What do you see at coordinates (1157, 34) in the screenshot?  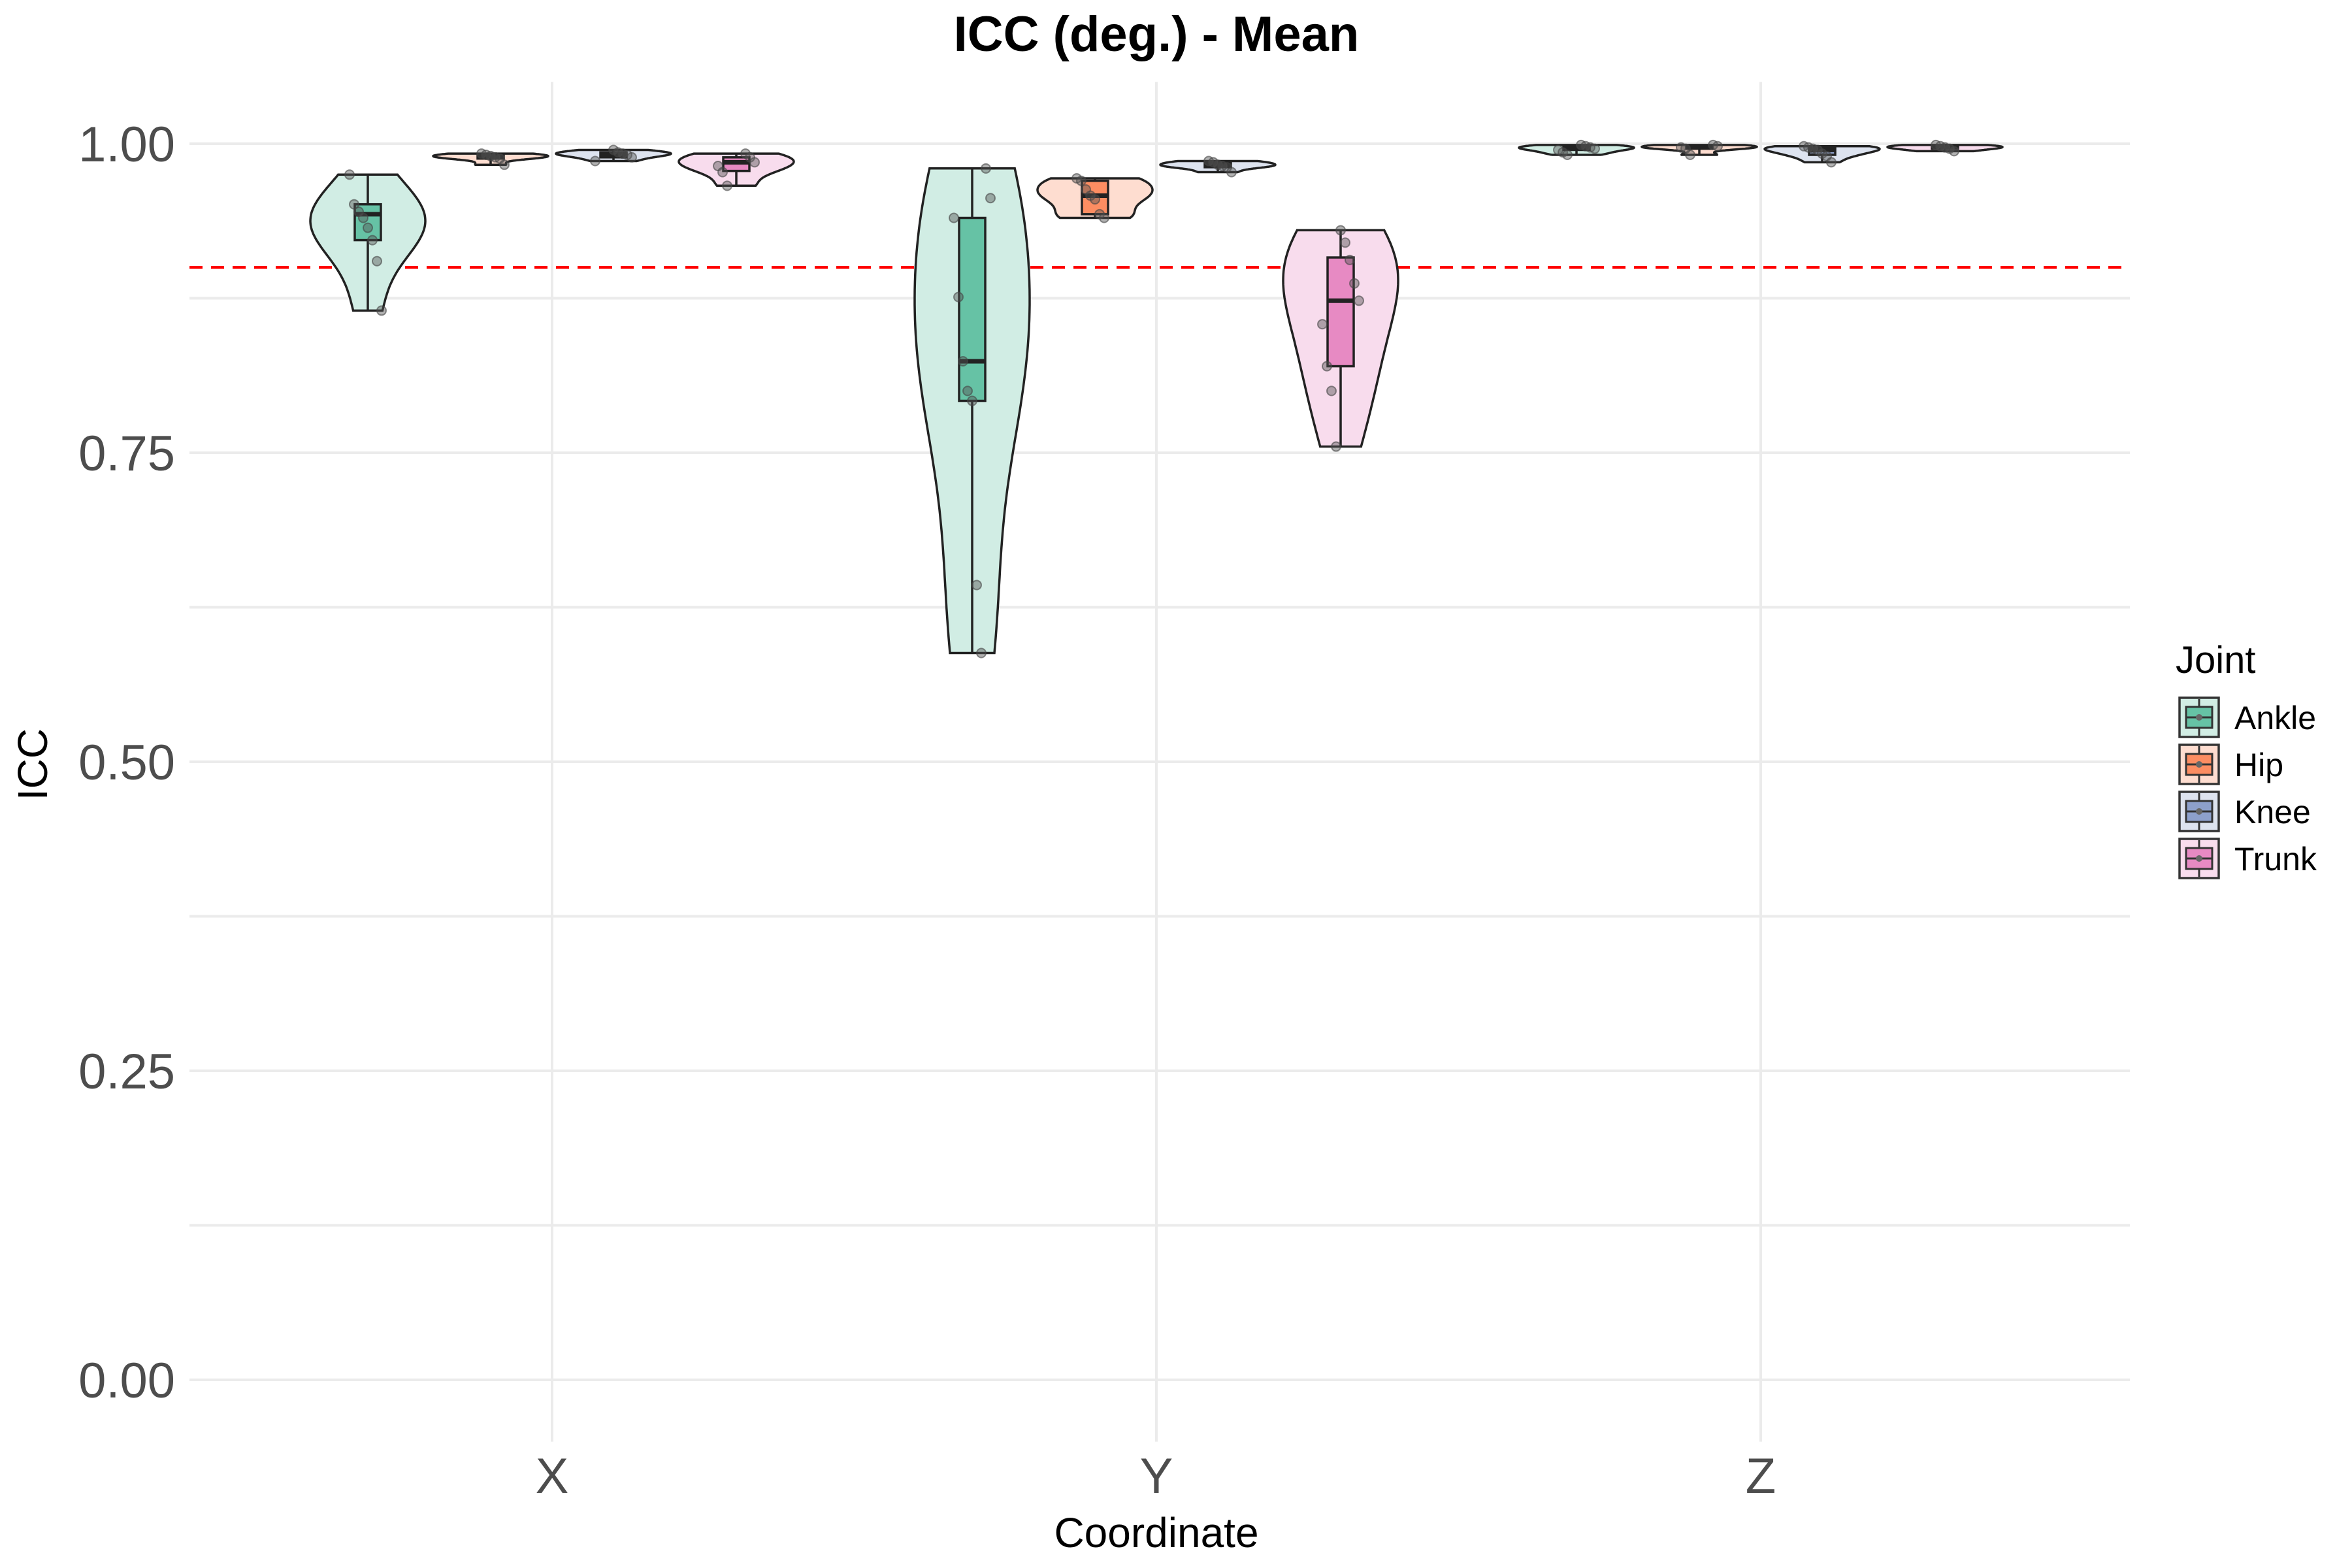 I see `chart-title: ICC (deg.) - Mean` at bounding box center [1157, 34].